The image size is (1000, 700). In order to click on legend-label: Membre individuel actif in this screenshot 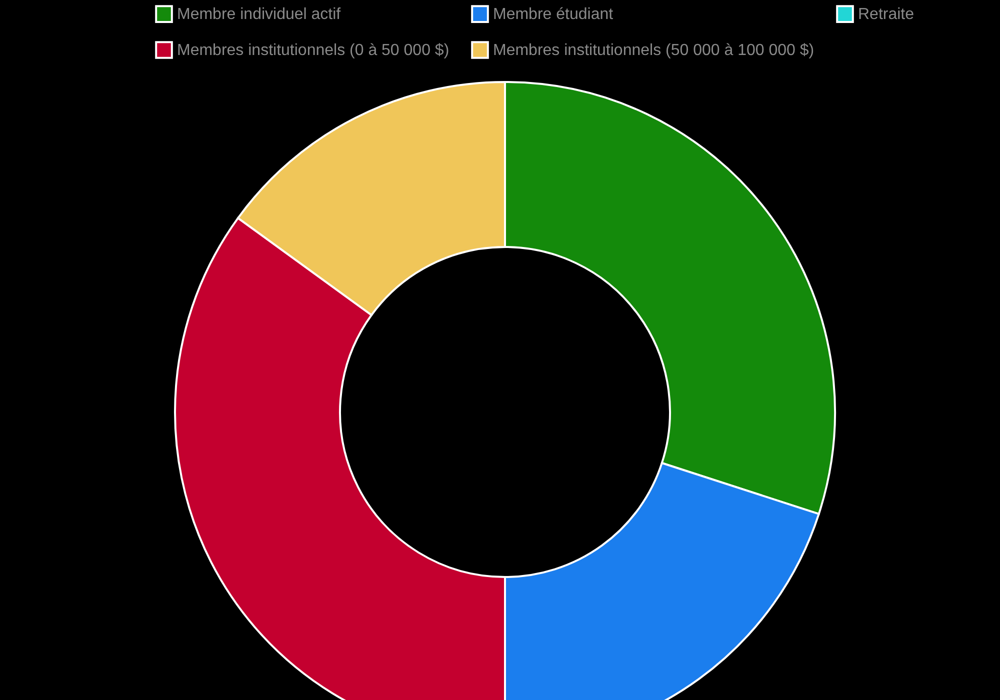, I will do `click(259, 15)`.